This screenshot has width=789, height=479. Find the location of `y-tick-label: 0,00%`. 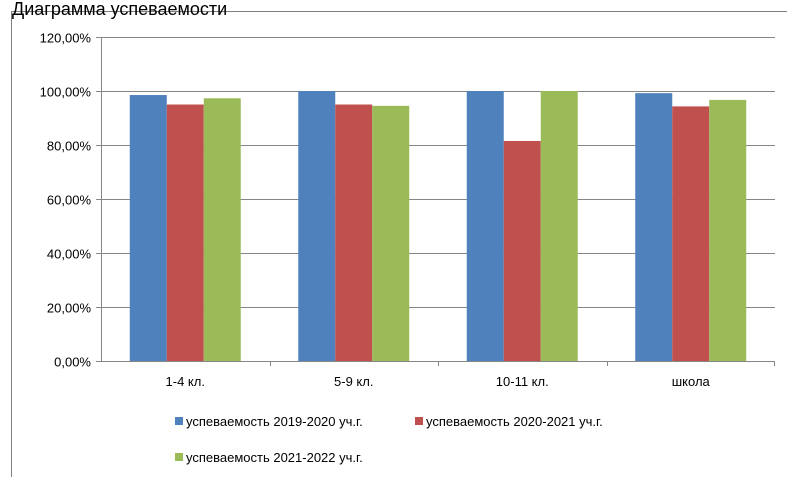

y-tick-label: 0,00% is located at coordinates (72, 362).